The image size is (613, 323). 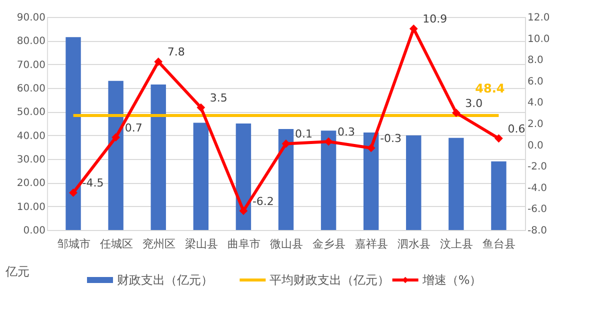 What do you see at coordinates (159, 244) in the screenshot?
I see `x-tick-label: 兖州区` at bounding box center [159, 244].